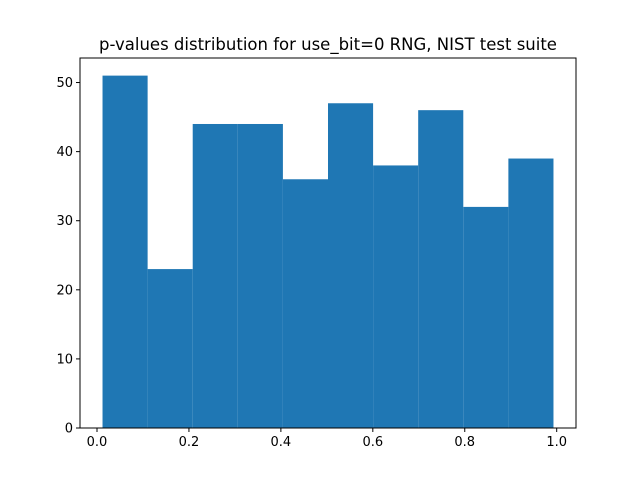 This screenshot has width=640, height=480. Describe the element at coordinates (64, 152) in the screenshot. I see `y-tick-label: 40` at that location.